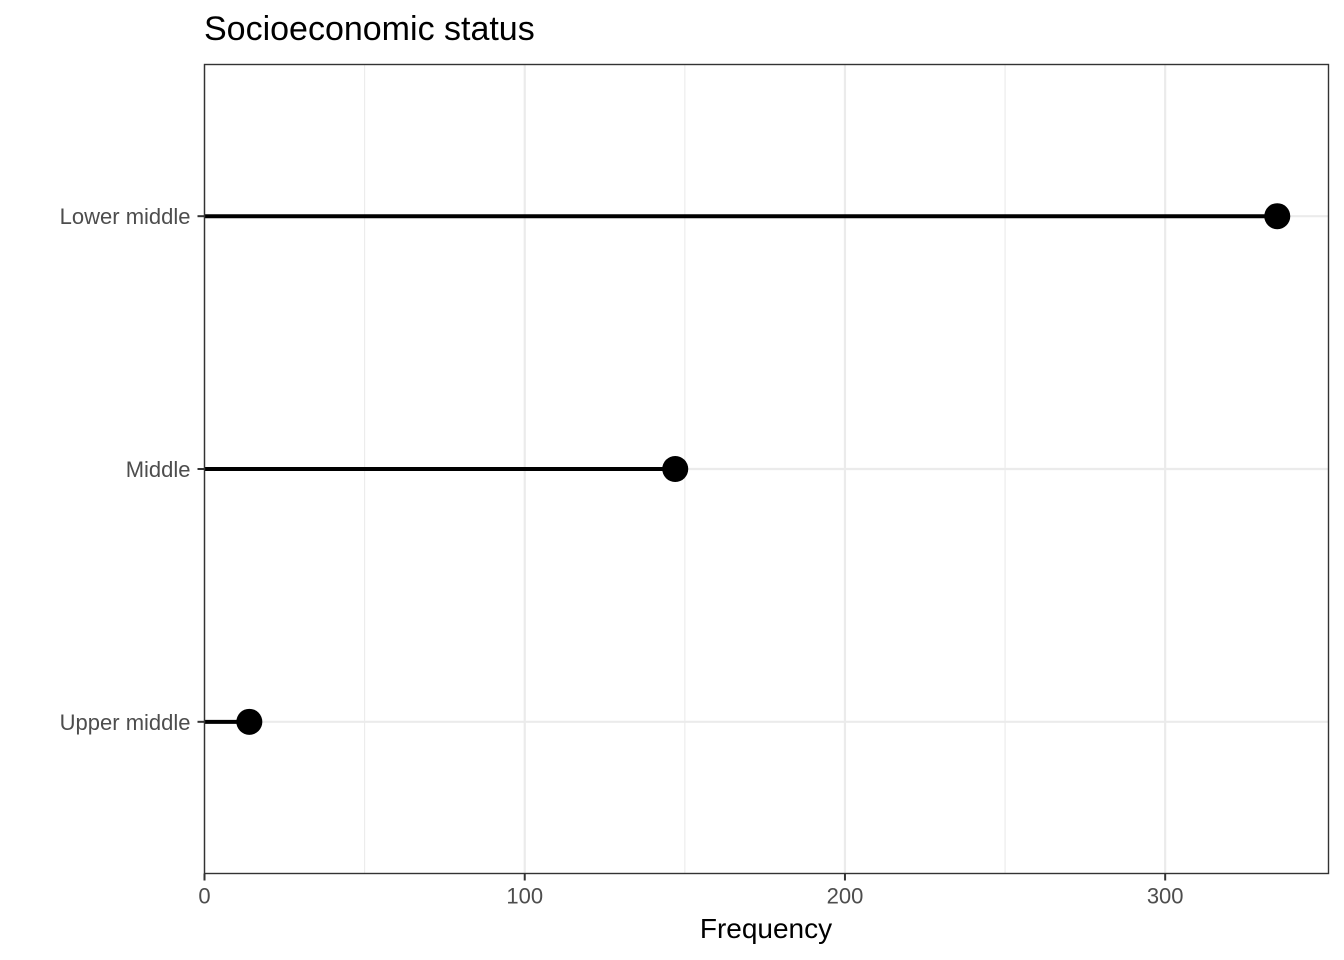 The height and width of the screenshot is (960, 1344). What do you see at coordinates (1165, 896) in the screenshot?
I see `x-tick-label: 300` at bounding box center [1165, 896].